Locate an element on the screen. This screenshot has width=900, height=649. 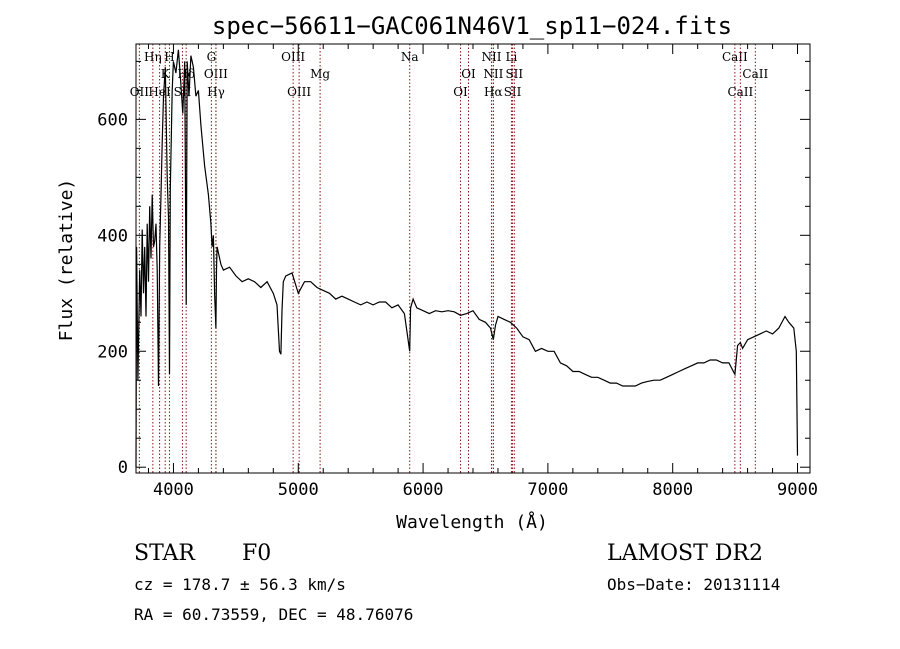
object-class: STAR is located at coordinates (165, 553).